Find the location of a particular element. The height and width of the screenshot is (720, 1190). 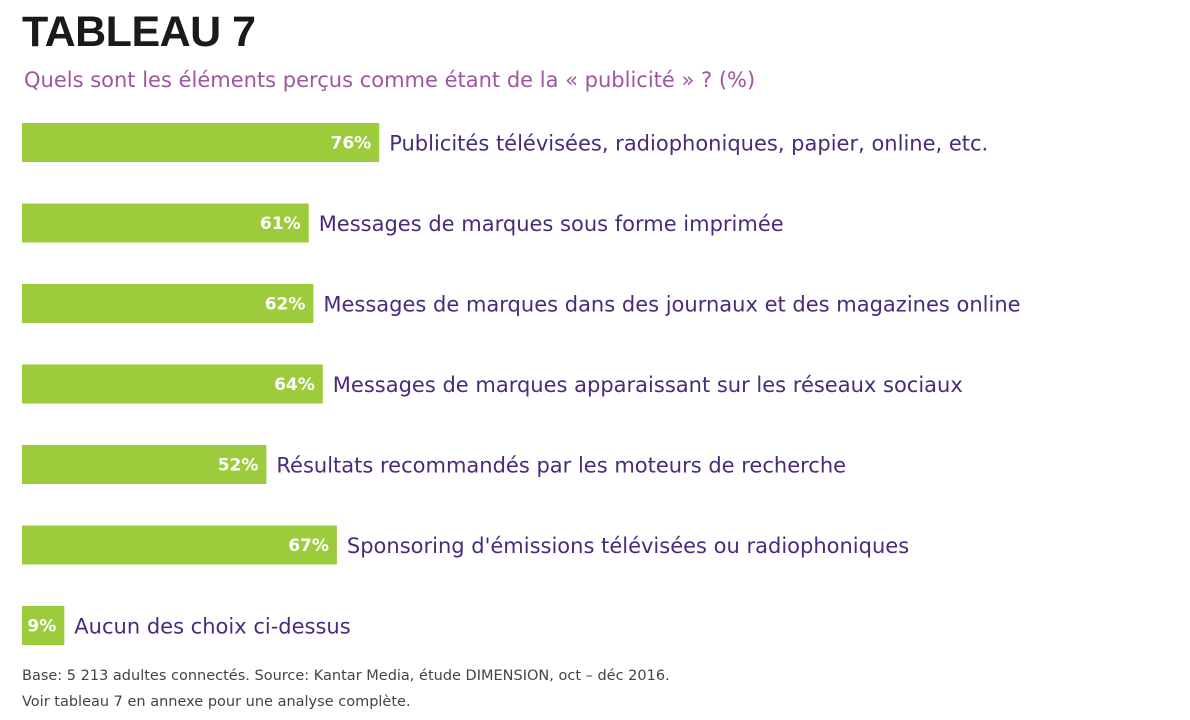

category-label-2: Messages de marques sous forme imprimée is located at coordinates (551, 224).